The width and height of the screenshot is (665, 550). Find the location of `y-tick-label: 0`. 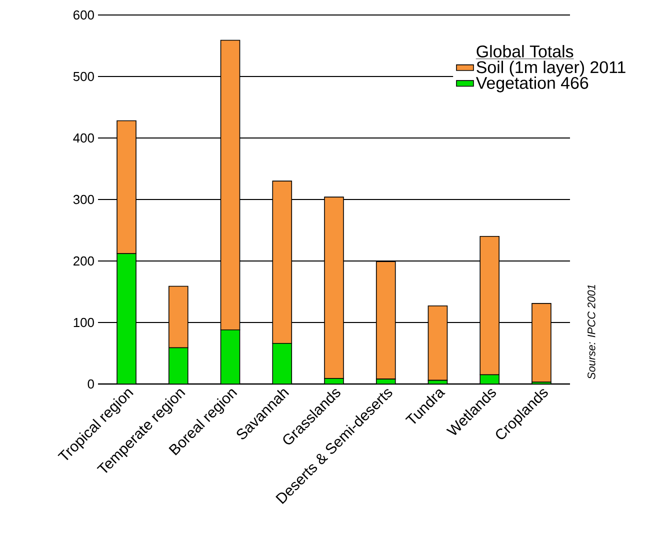

y-tick-label: 0 is located at coordinates (91, 384).